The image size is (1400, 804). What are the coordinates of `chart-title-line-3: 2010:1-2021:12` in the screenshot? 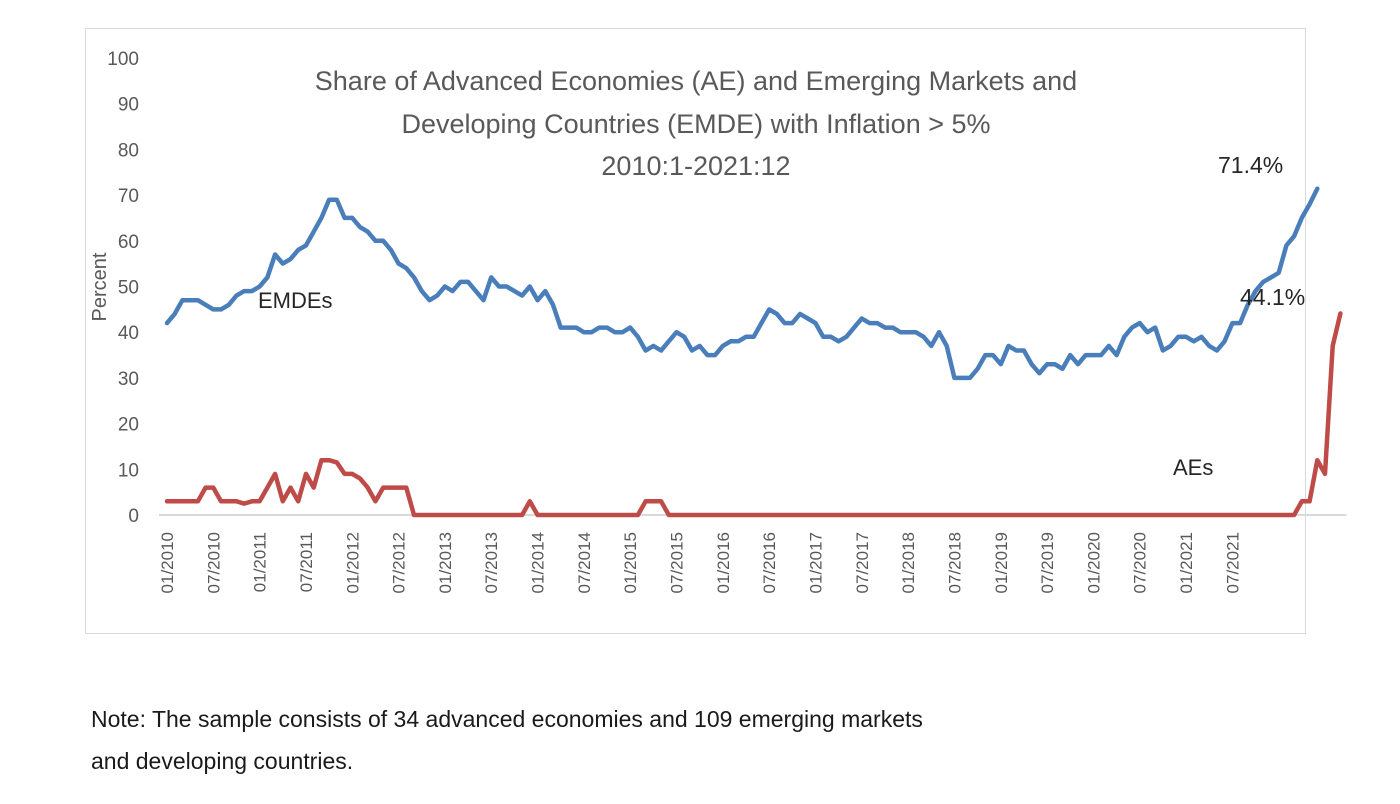 It's located at (695, 166).